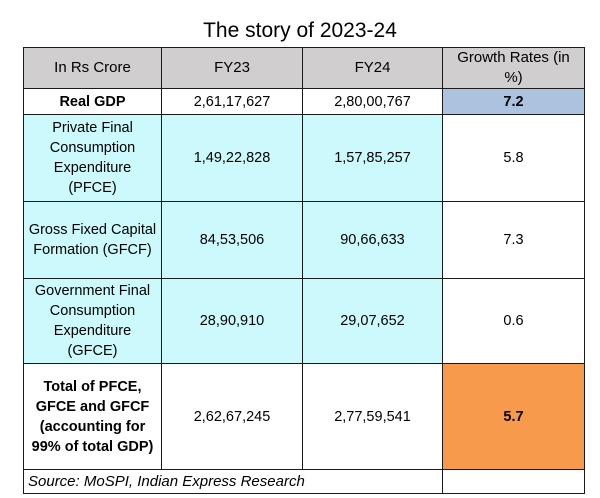 This screenshot has height=498, width=600. What do you see at coordinates (232, 101) in the screenshot?
I see `row-fy23-value: 2,61,17,627` at bounding box center [232, 101].